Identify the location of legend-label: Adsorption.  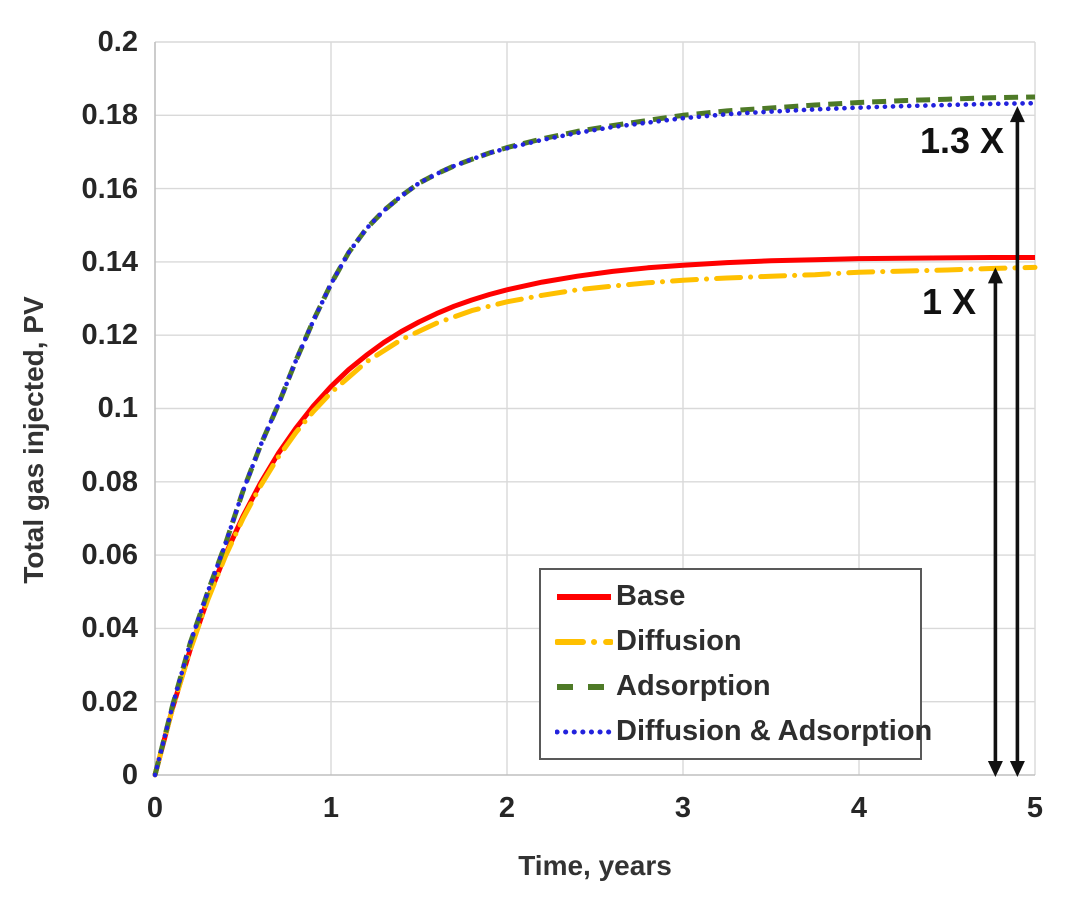
(693, 686).